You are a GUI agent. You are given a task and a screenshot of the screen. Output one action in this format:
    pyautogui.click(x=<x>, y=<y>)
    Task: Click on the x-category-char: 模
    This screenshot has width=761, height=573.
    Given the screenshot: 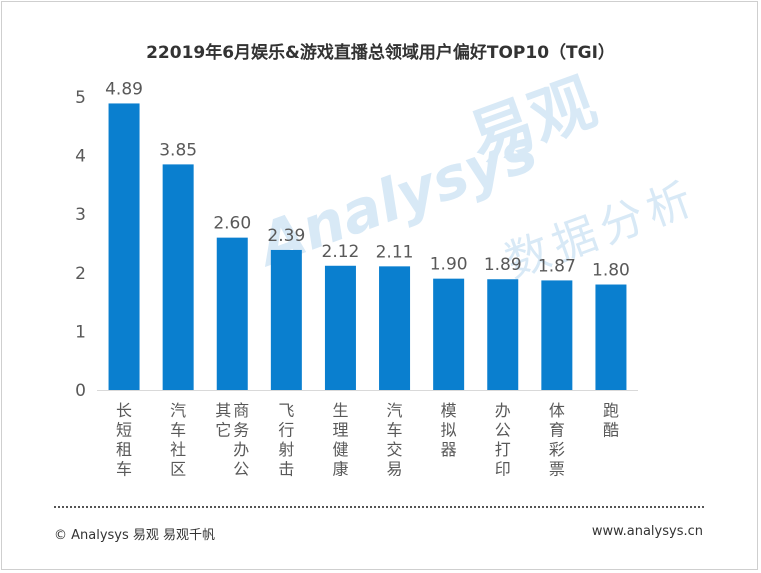 What is the action you would take?
    pyautogui.click(x=449, y=410)
    